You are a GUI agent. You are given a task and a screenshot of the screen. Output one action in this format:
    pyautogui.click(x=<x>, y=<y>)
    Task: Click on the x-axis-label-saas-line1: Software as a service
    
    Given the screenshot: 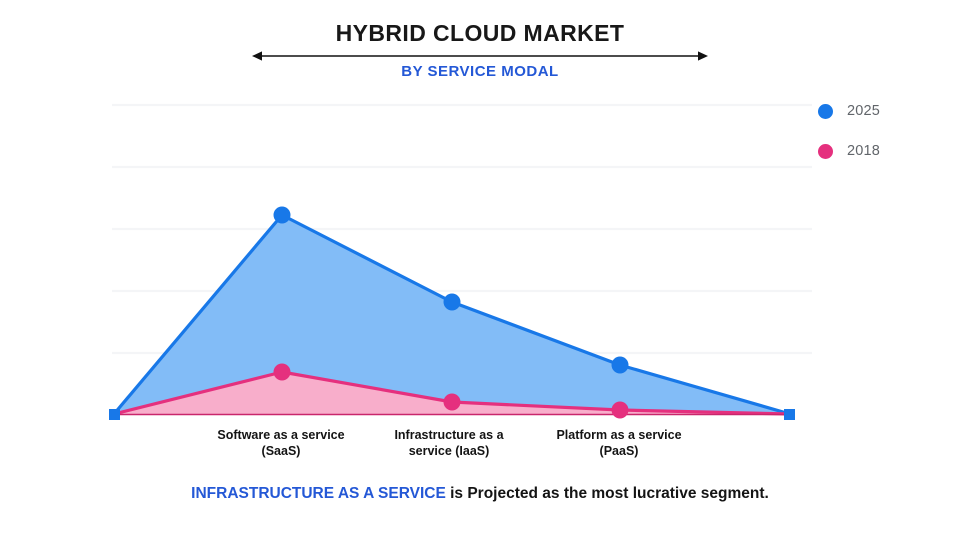 What is the action you would take?
    pyautogui.click(x=281, y=435)
    